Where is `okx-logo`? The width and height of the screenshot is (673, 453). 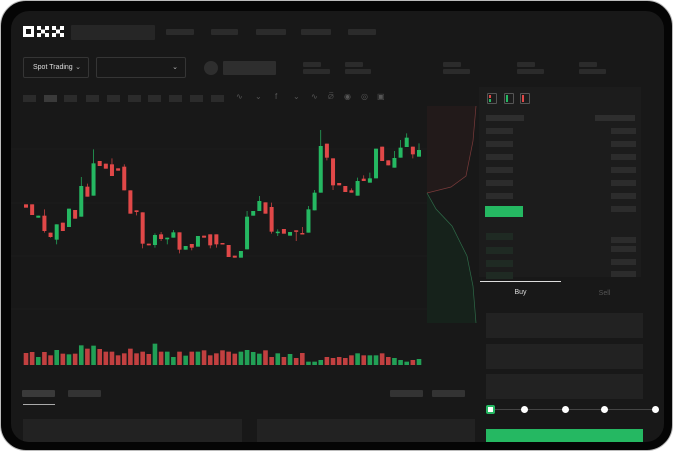
okx-logo is located at coordinates (44, 31).